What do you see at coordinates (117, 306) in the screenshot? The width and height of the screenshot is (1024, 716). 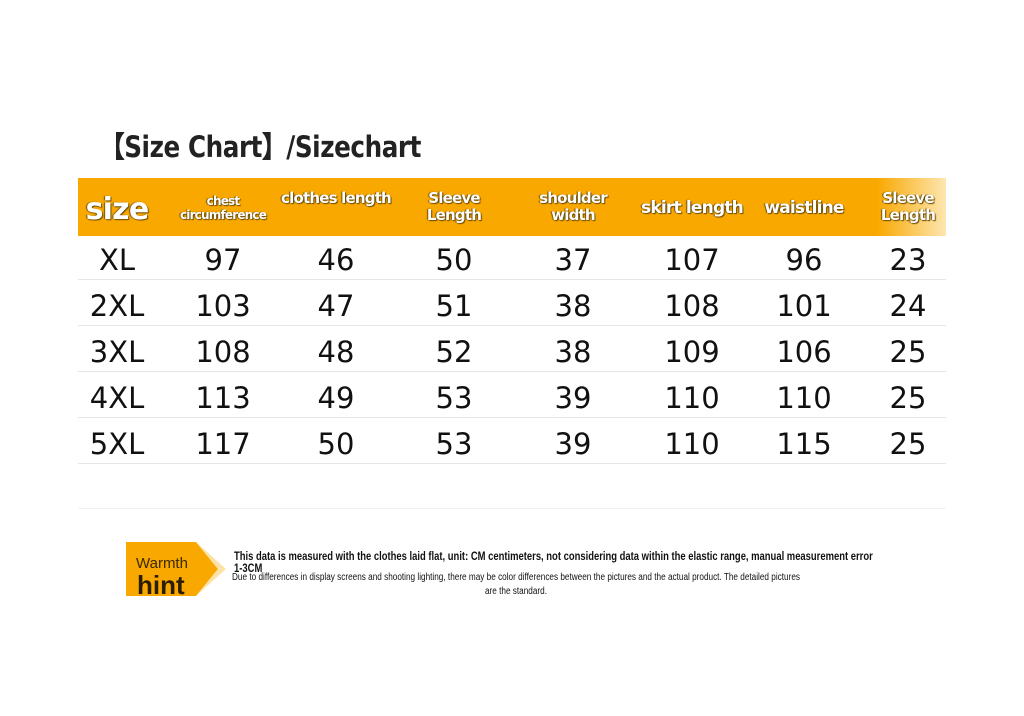 I see `table-cell: 2XL` at bounding box center [117, 306].